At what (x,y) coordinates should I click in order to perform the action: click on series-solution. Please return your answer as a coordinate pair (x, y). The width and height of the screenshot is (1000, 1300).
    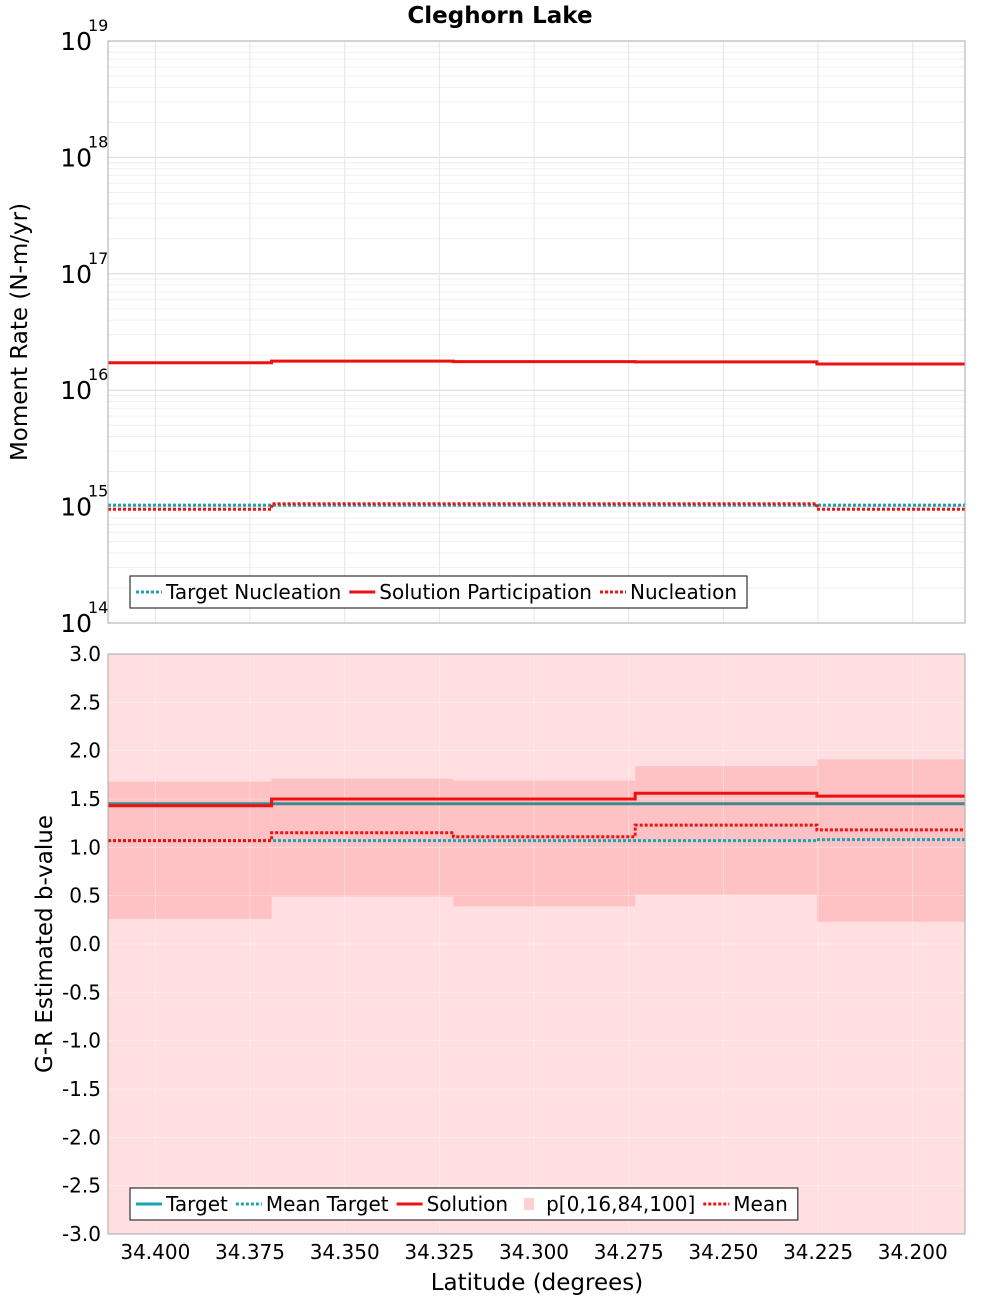
    Looking at the image, I should click on (536, 799).